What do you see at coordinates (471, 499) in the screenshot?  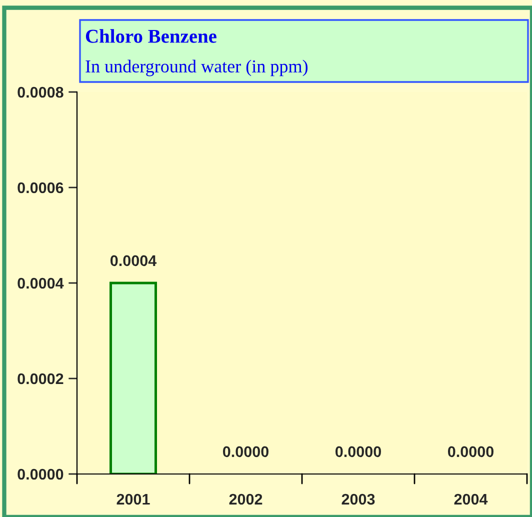 I see `x-tick-label: 2004` at bounding box center [471, 499].